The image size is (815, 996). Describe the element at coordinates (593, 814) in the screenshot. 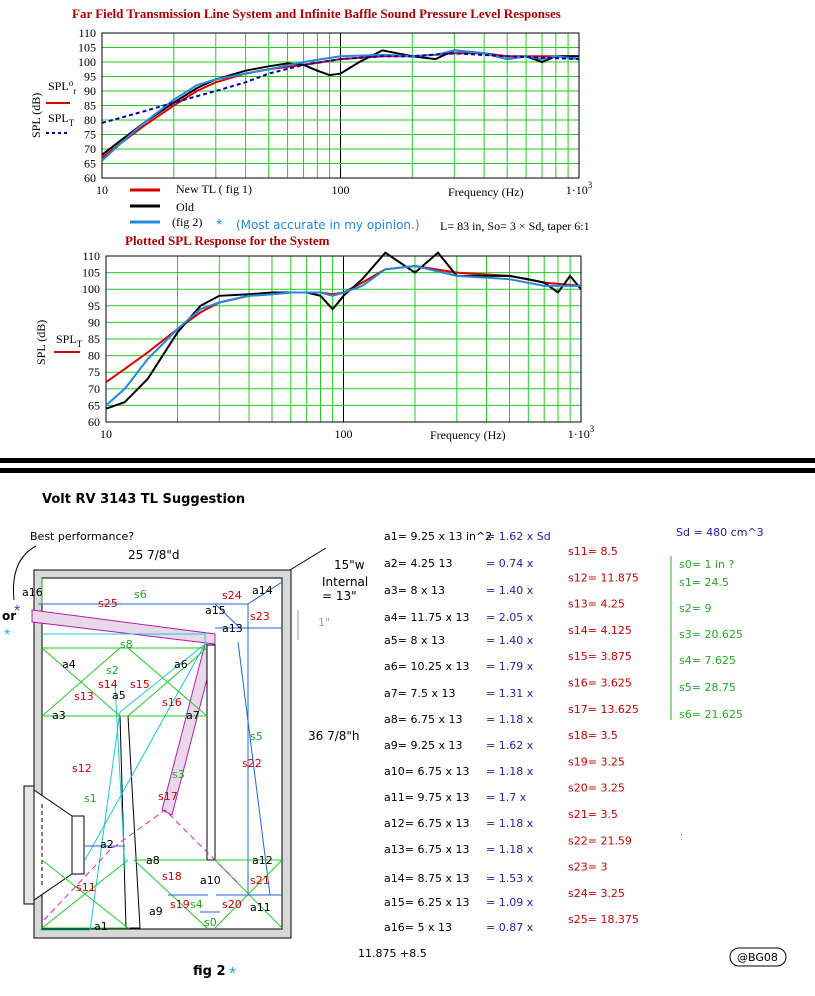

I see `s-red-value-10: s21= 3.5` at that location.